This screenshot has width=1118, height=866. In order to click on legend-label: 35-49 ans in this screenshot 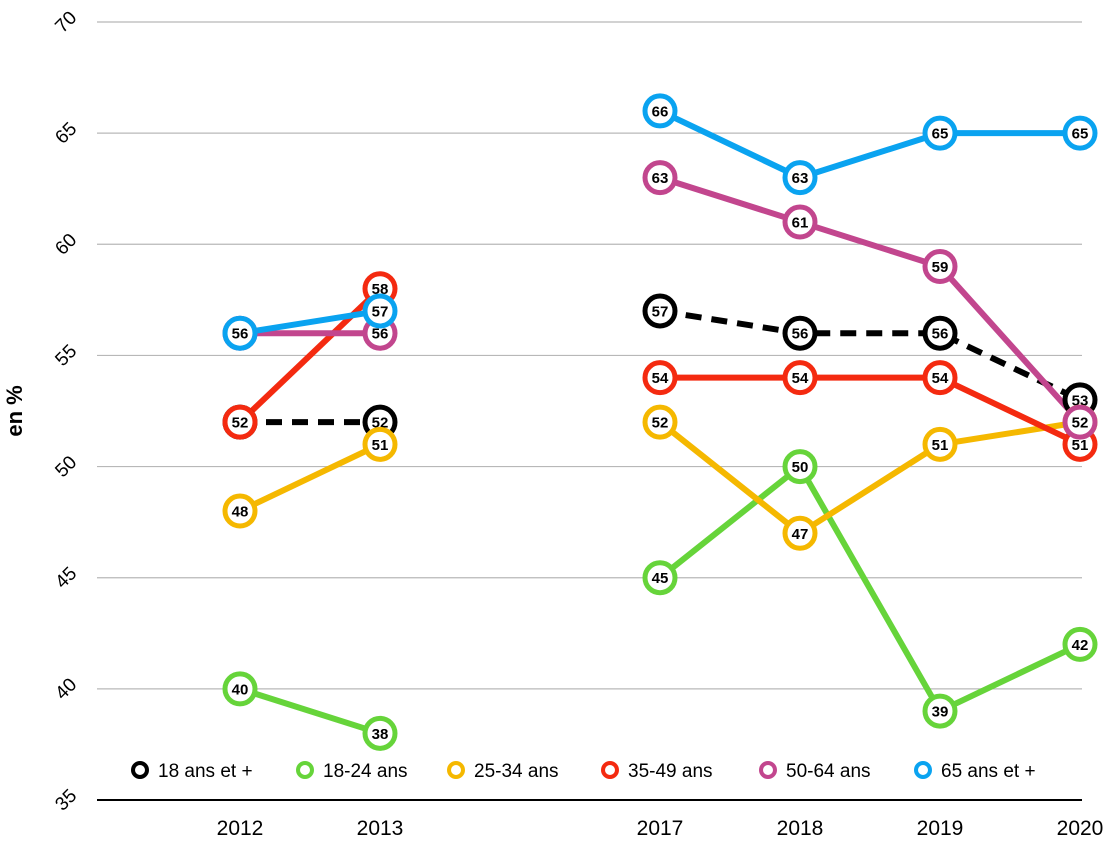, I will do `click(670, 771)`.